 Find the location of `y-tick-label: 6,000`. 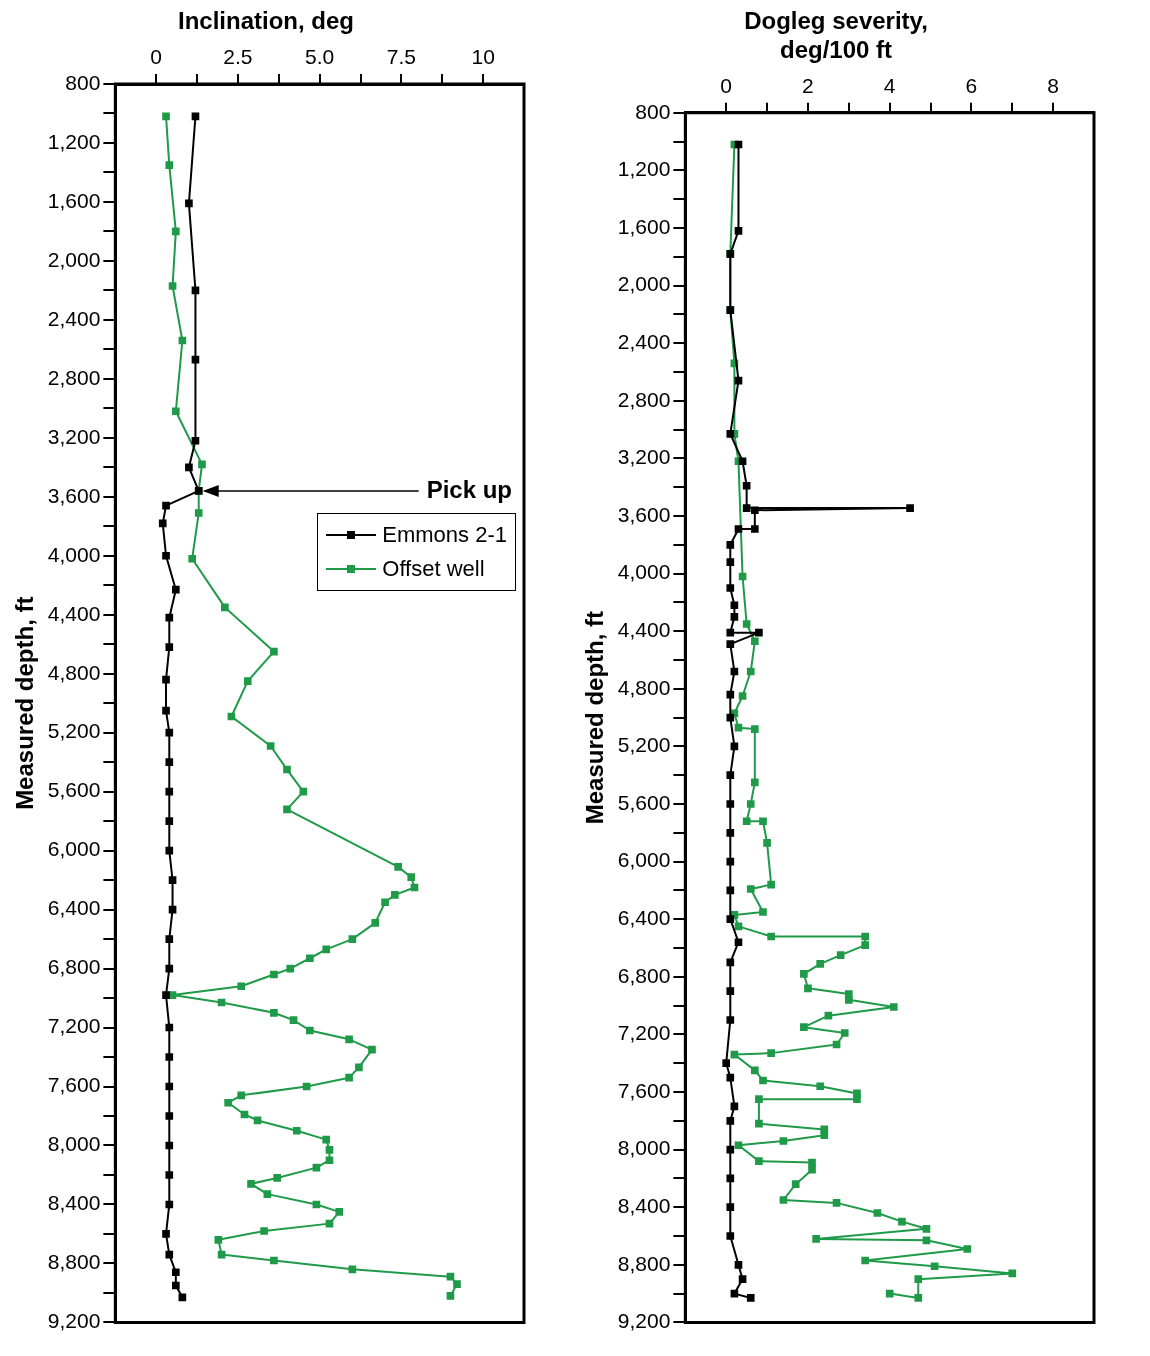

y-tick-label: 6,000 is located at coordinates (74, 849).